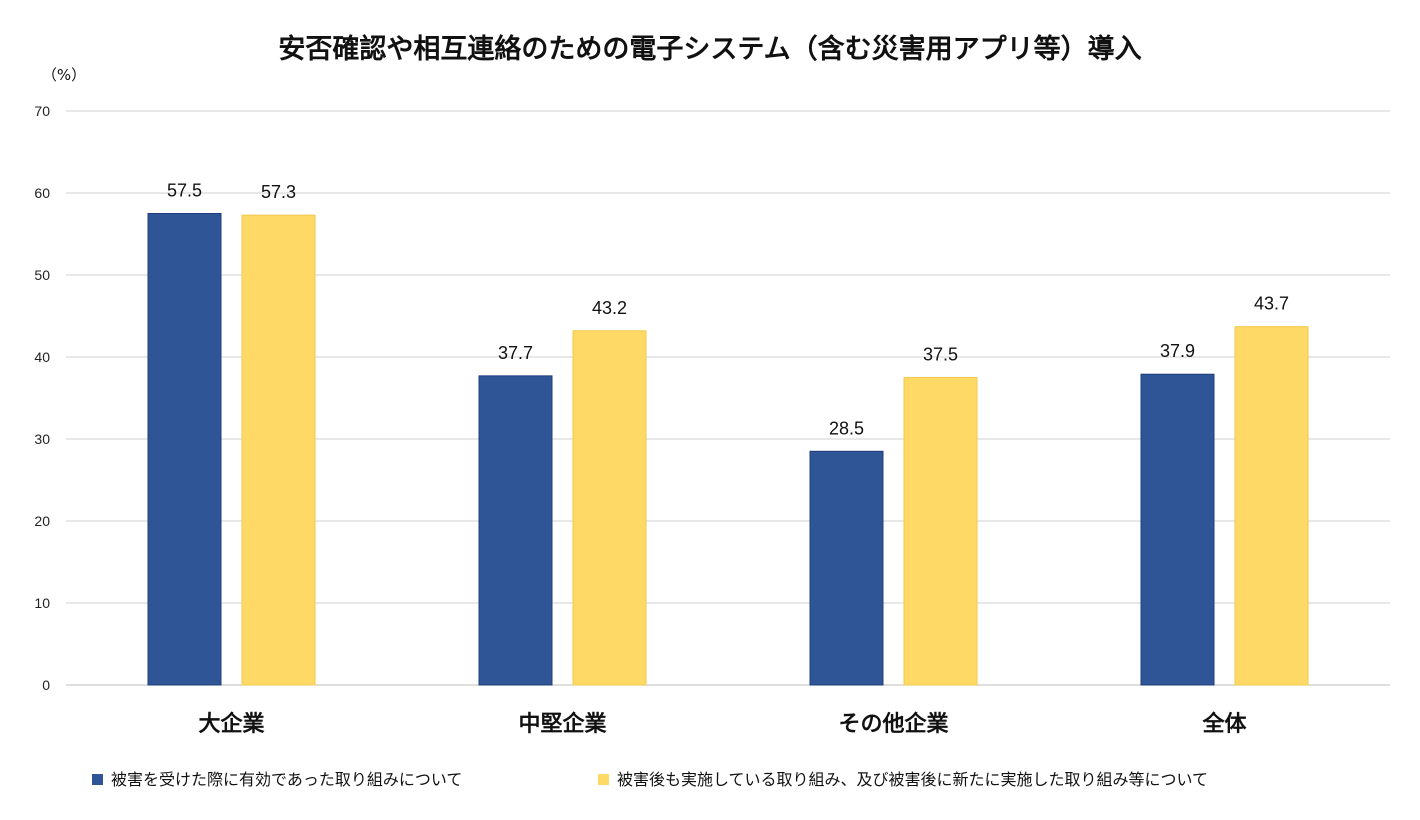 This screenshot has height=820, width=1420. Describe the element at coordinates (278, 192) in the screenshot. I see `data-label-series2-1: 57.3` at that location.